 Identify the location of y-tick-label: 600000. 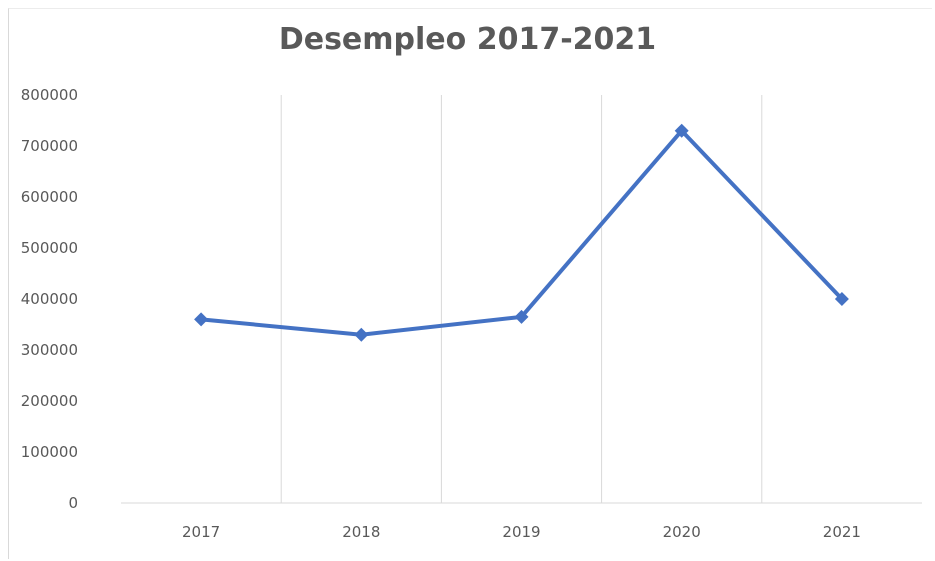
(49, 197).